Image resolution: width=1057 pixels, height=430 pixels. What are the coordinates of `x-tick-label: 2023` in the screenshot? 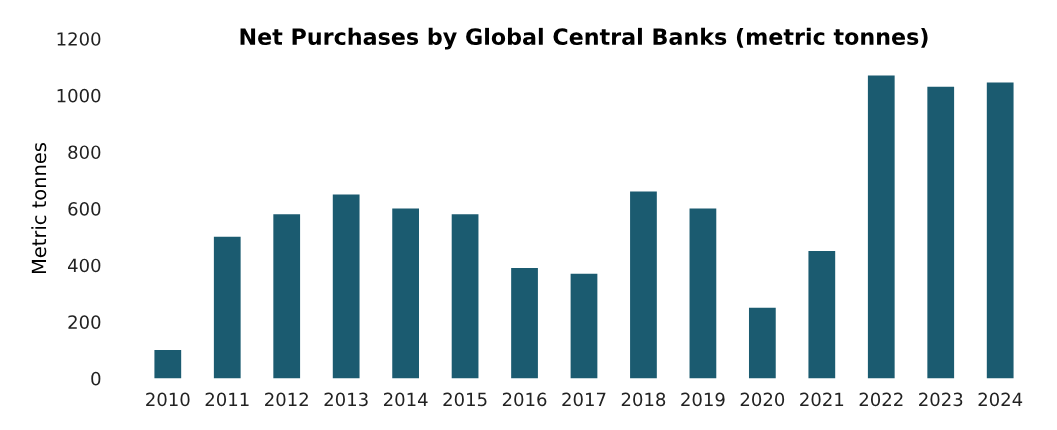 It's located at (941, 399).